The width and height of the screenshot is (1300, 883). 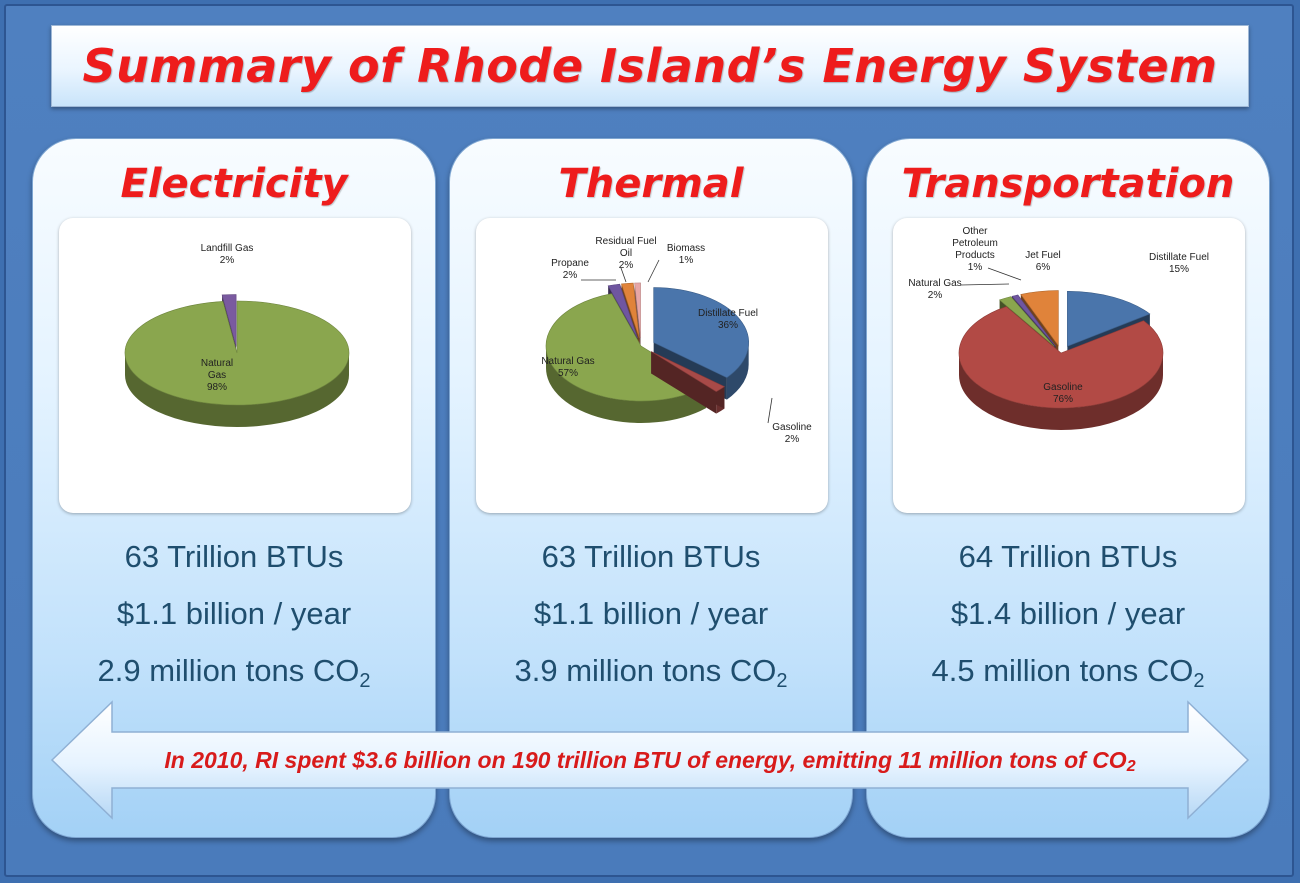 I want to click on slice-label-line: Landfill Gas, so click(x=227, y=248).